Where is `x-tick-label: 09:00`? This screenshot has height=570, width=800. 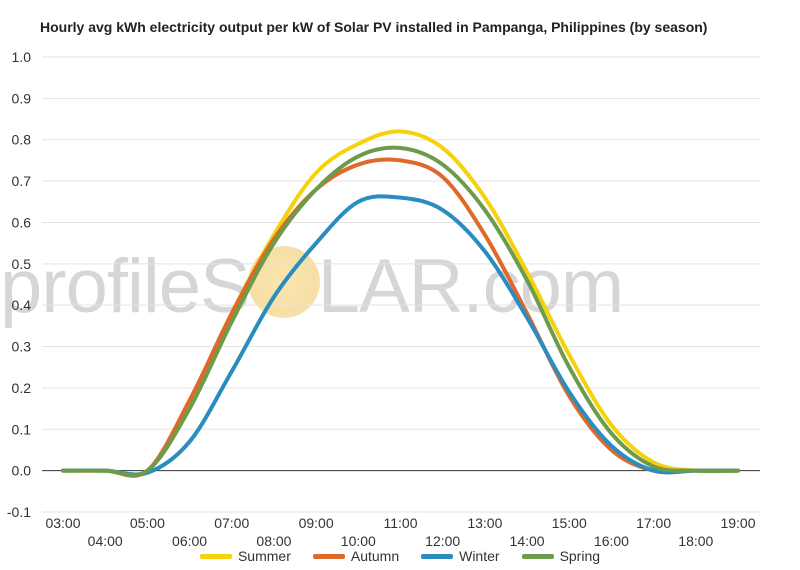 x-tick-label: 09:00 is located at coordinates (316, 523).